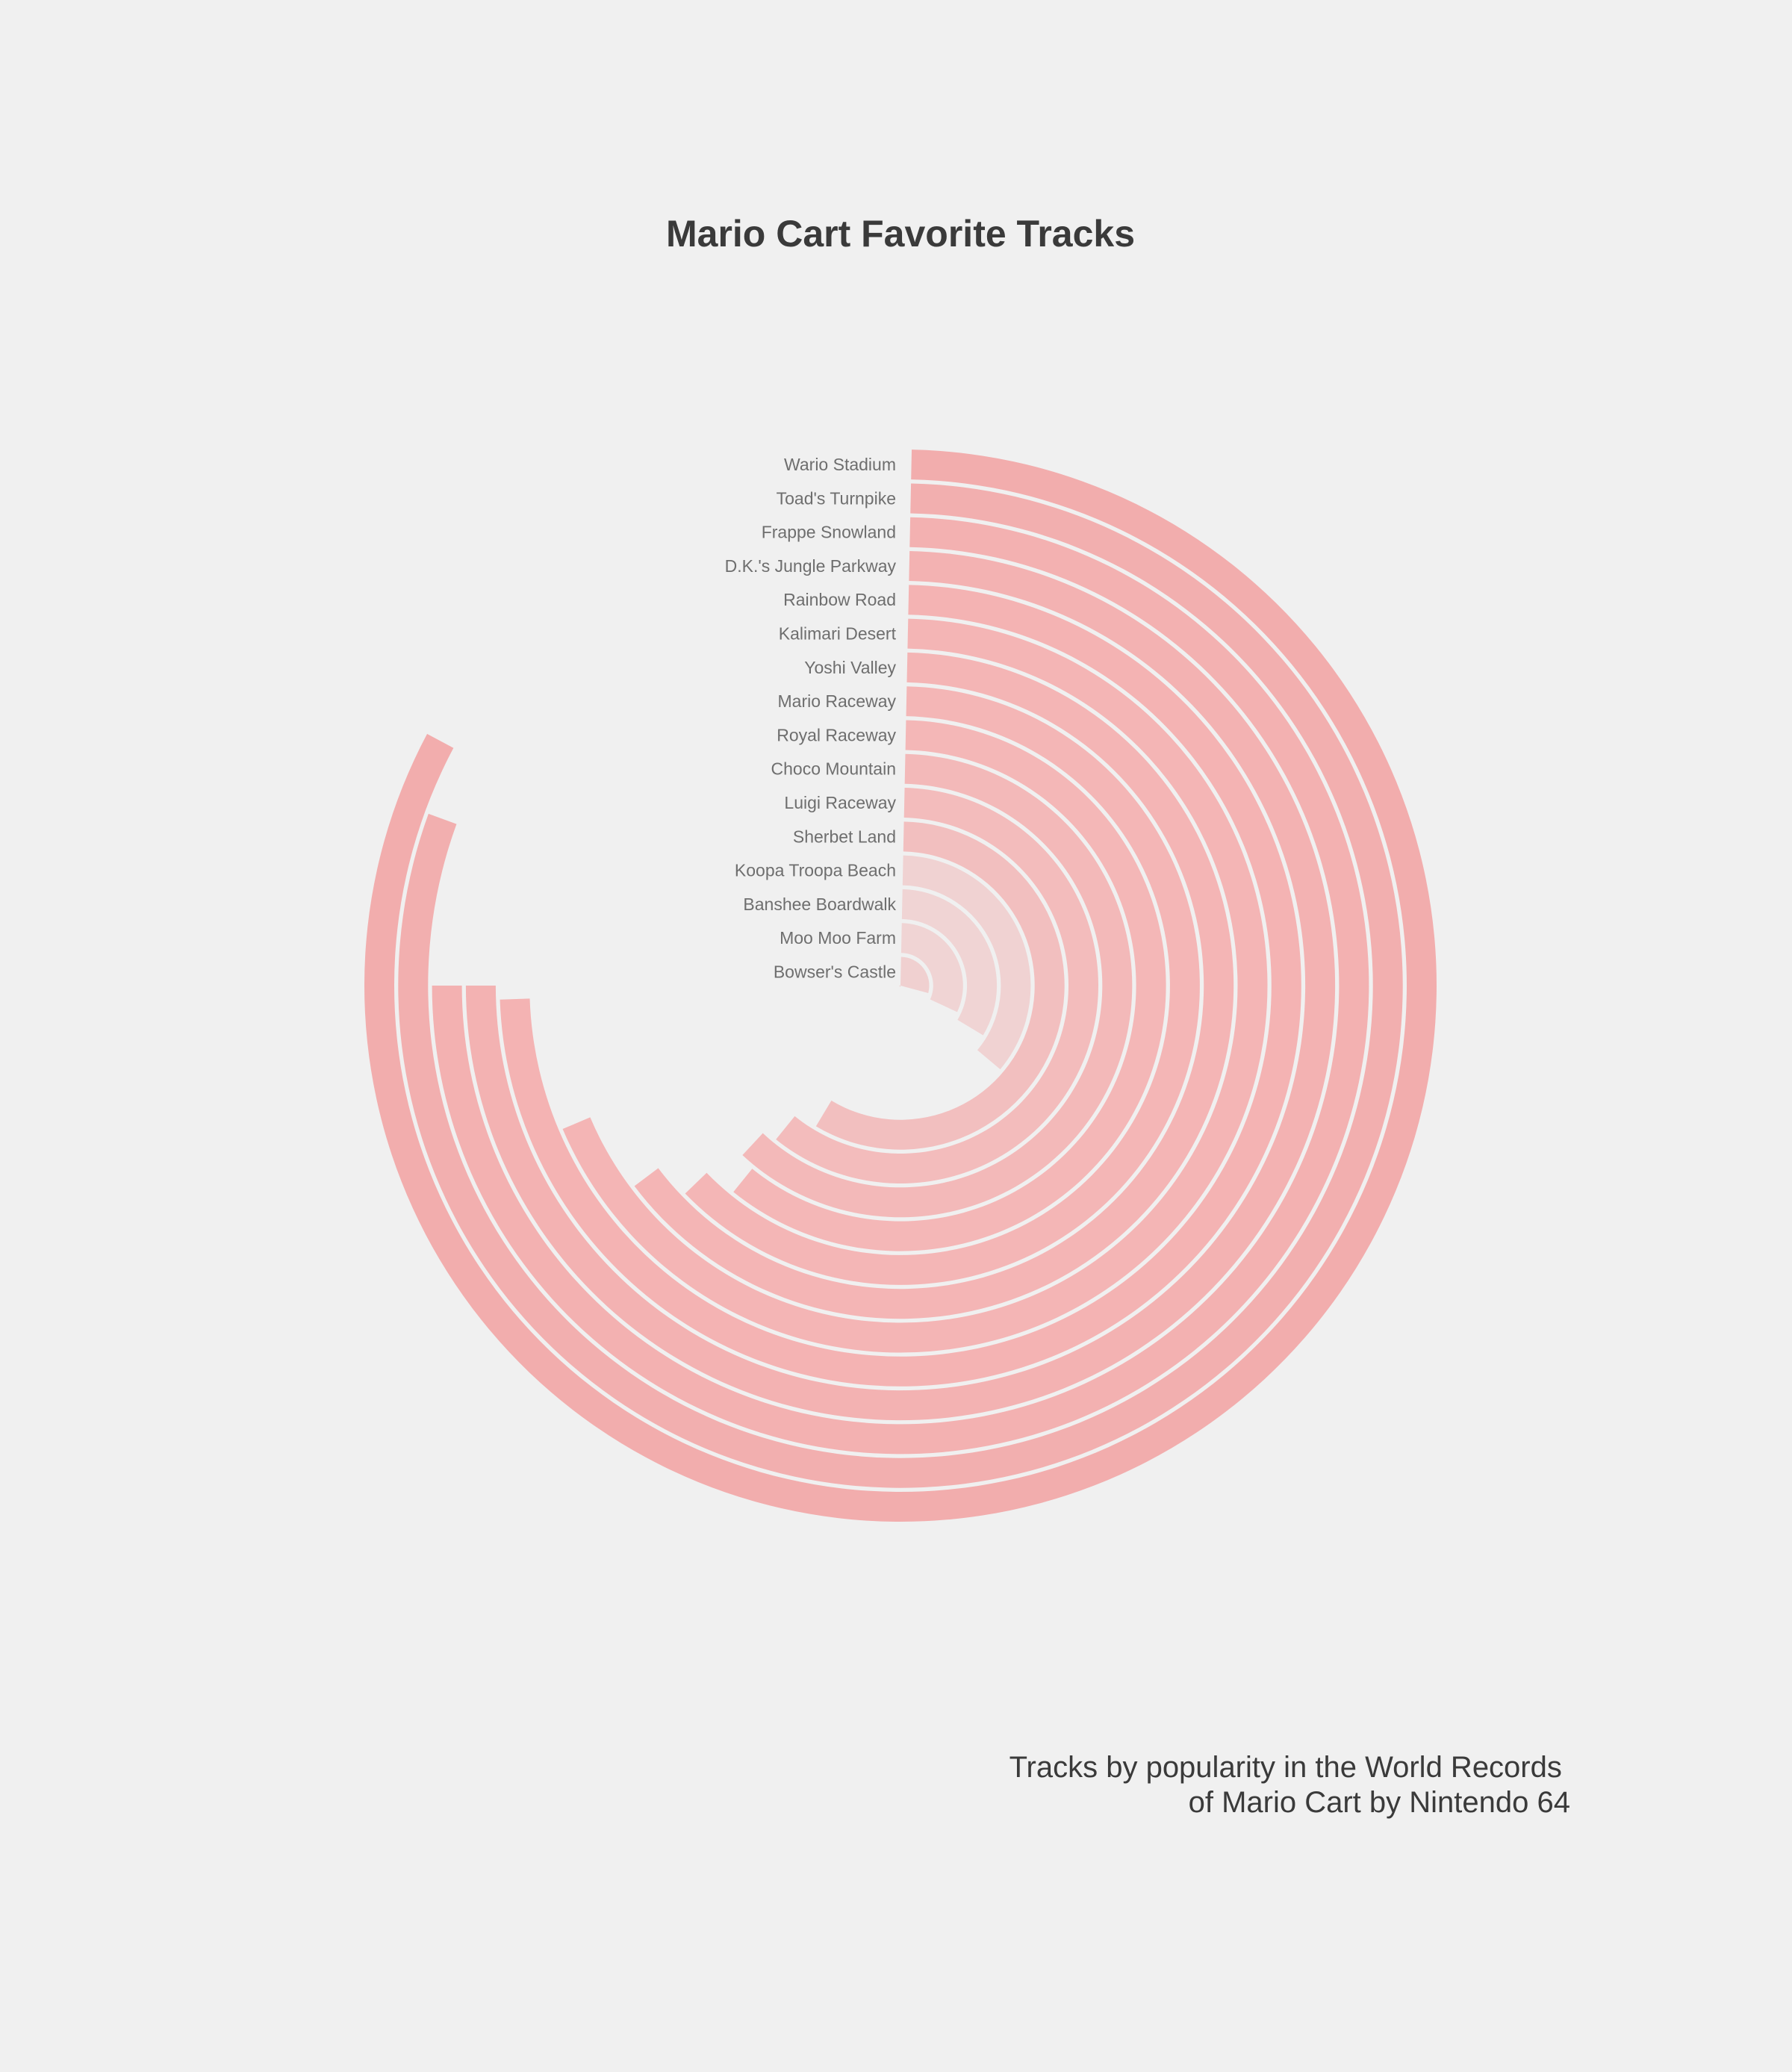 The width and height of the screenshot is (1792, 2072). I want to click on label-rainbow-road: Rainbow Road, so click(839, 599).